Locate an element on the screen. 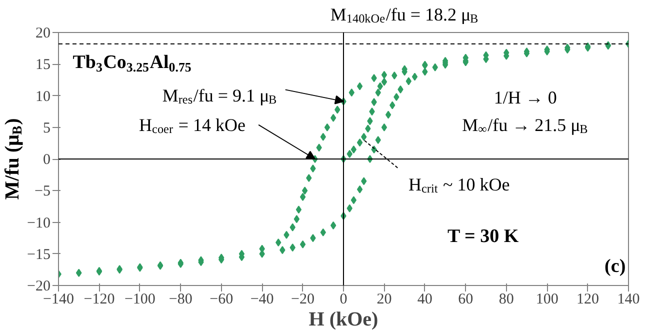 The width and height of the screenshot is (656, 333). y-tick-label: −10 is located at coordinates (39, 223).